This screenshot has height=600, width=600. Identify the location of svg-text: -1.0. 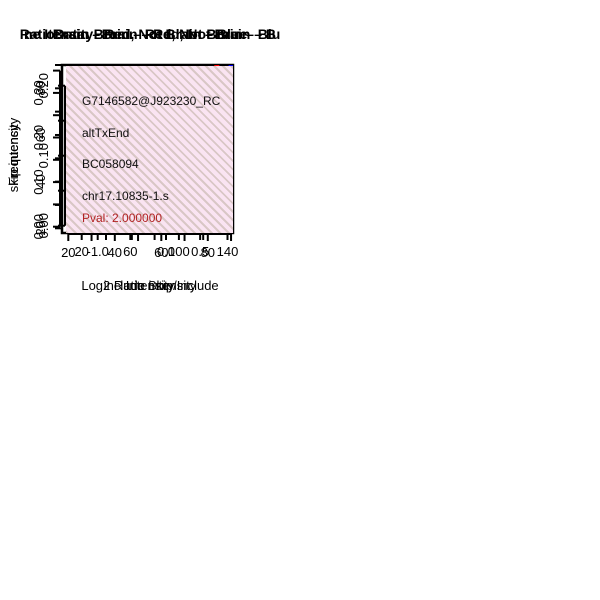
(97, 251).